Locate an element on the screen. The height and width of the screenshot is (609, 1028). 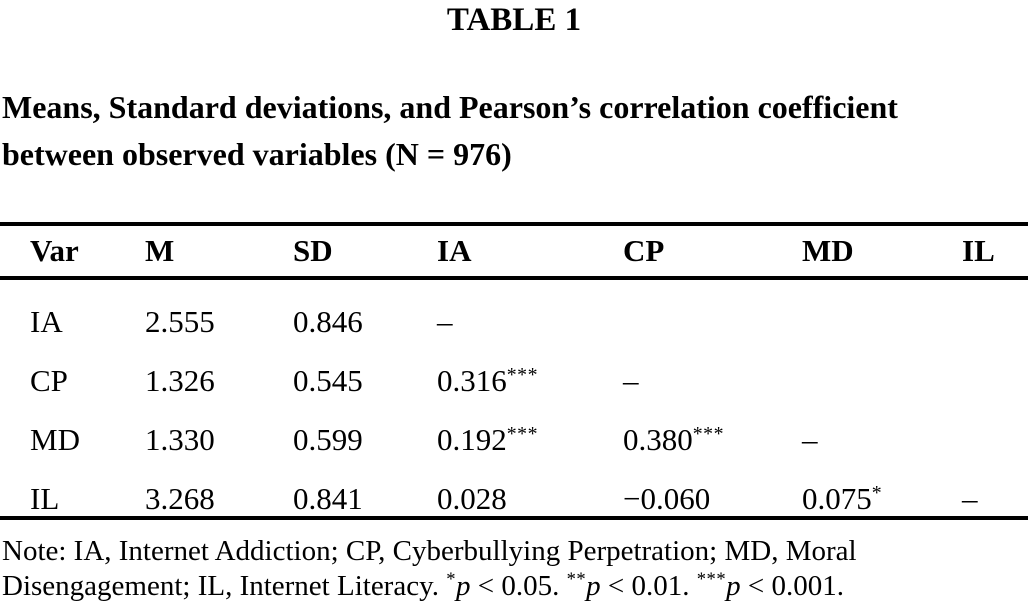
table-header-rule is located at coordinates (514, 278).